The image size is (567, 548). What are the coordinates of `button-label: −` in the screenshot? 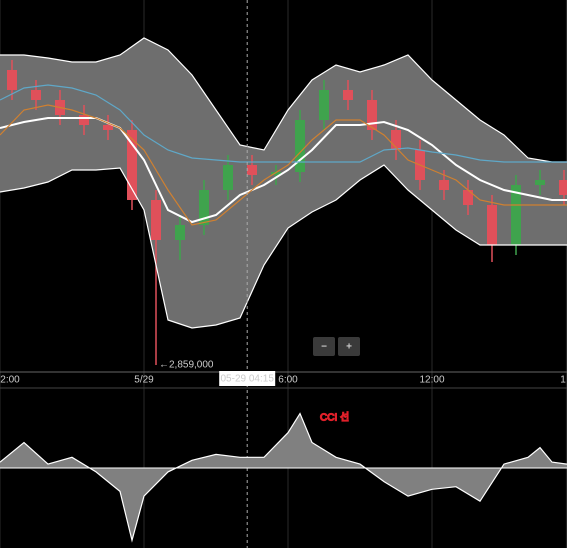 It's located at (324, 347).